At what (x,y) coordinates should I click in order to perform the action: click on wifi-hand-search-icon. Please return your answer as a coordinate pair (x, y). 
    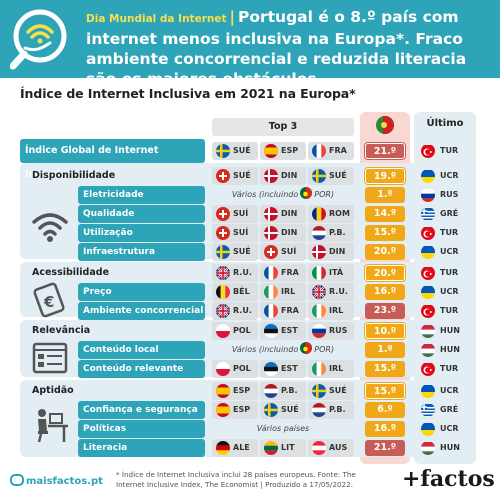
    Looking at the image, I should click on (38, 39).